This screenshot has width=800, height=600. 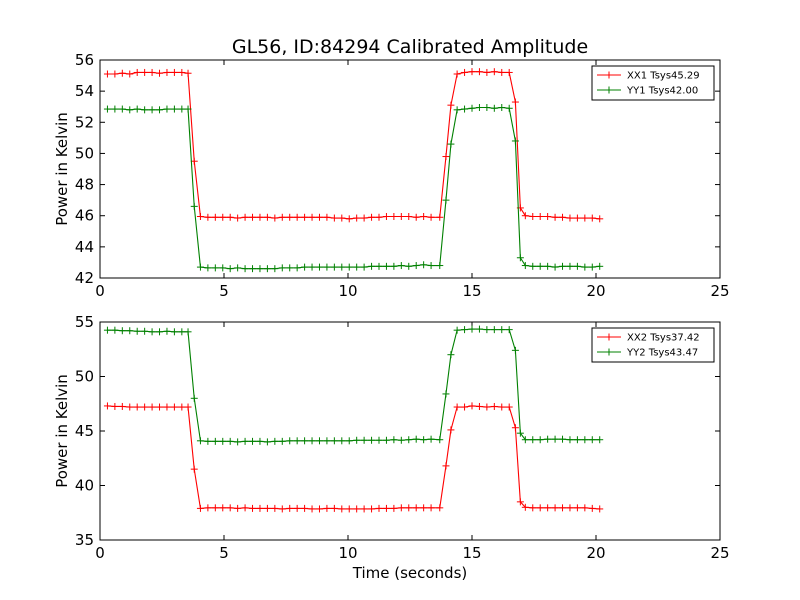 What do you see at coordinates (653, 83) in the screenshot?
I see `top-legend-box` at bounding box center [653, 83].